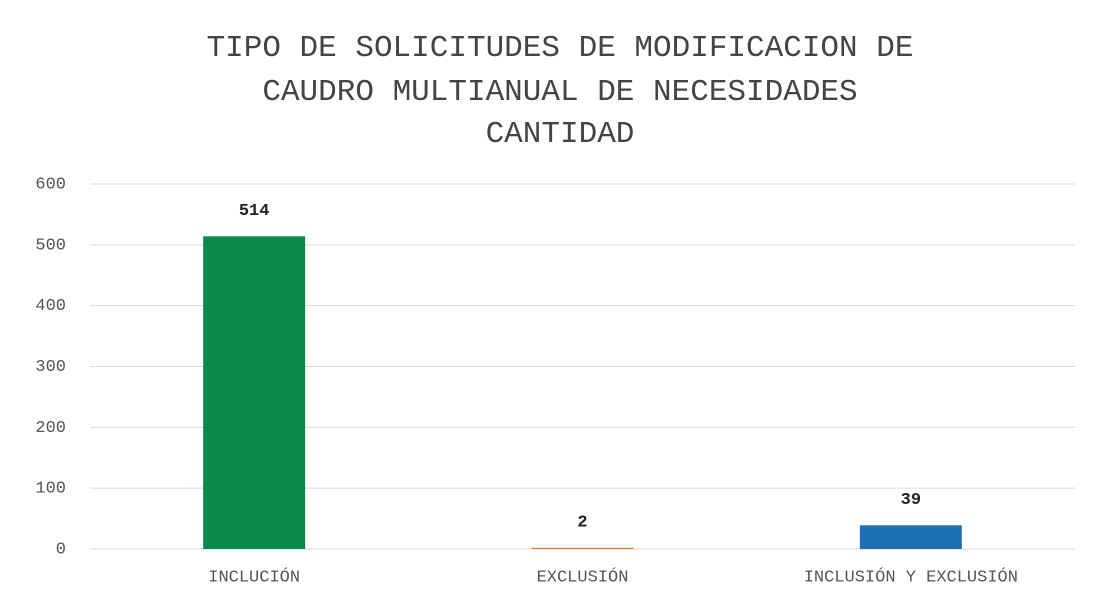 This screenshot has width=1104, height=602. What do you see at coordinates (50, 489) in the screenshot?
I see `y-tick-label: 100` at bounding box center [50, 489].